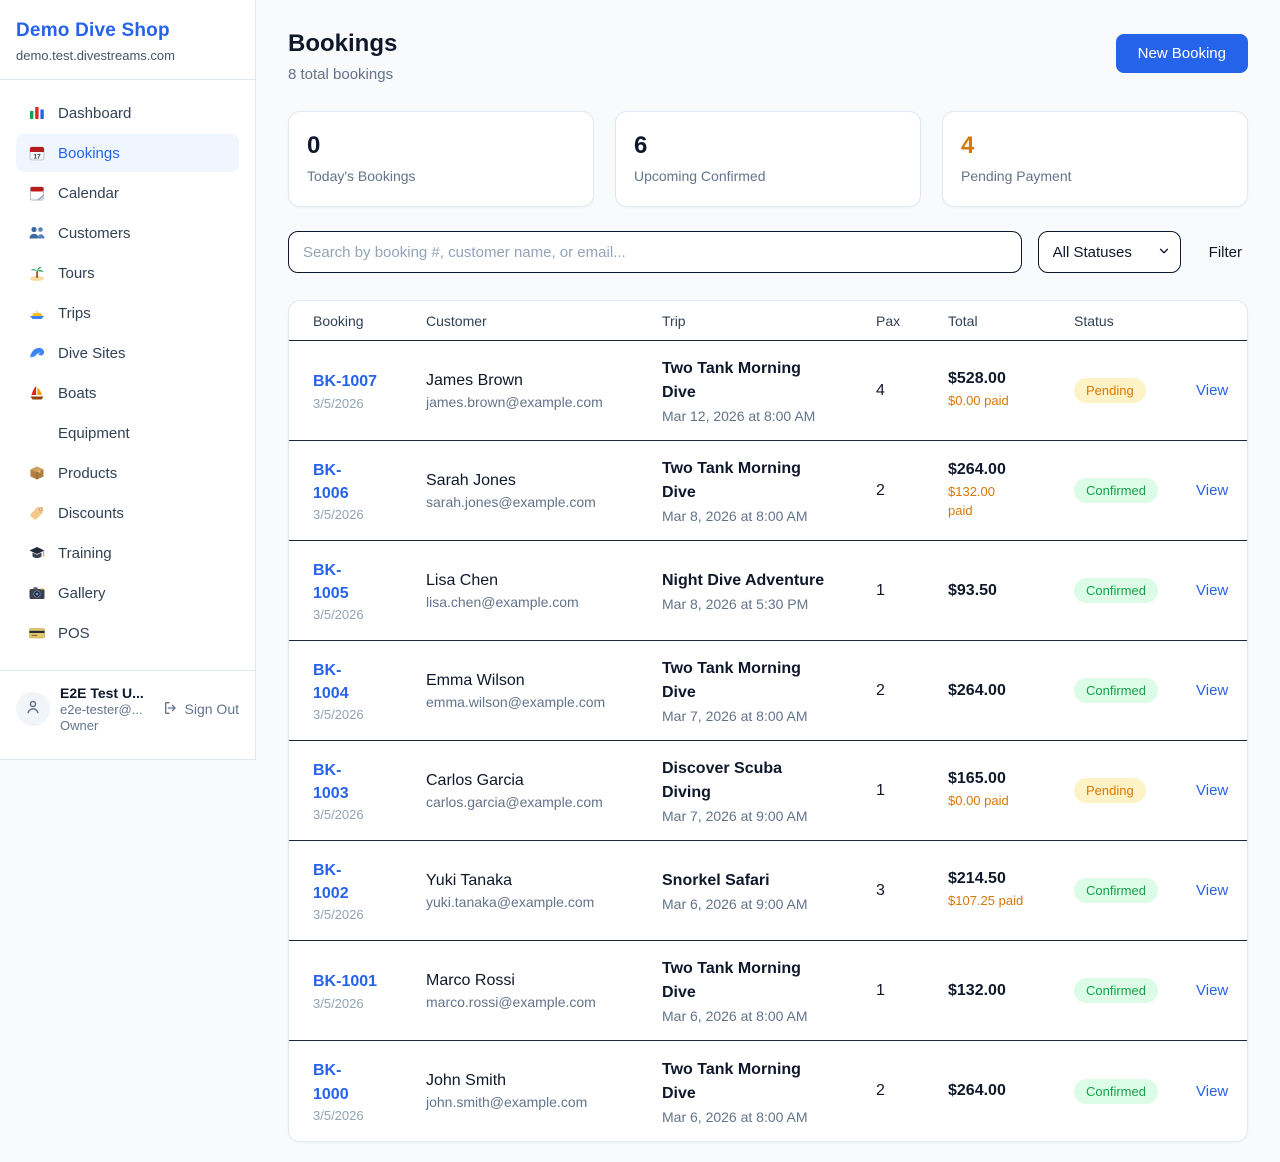  Describe the element at coordinates (331, 681) in the screenshot. I see `booking-id-link: BK- 1004` at that location.